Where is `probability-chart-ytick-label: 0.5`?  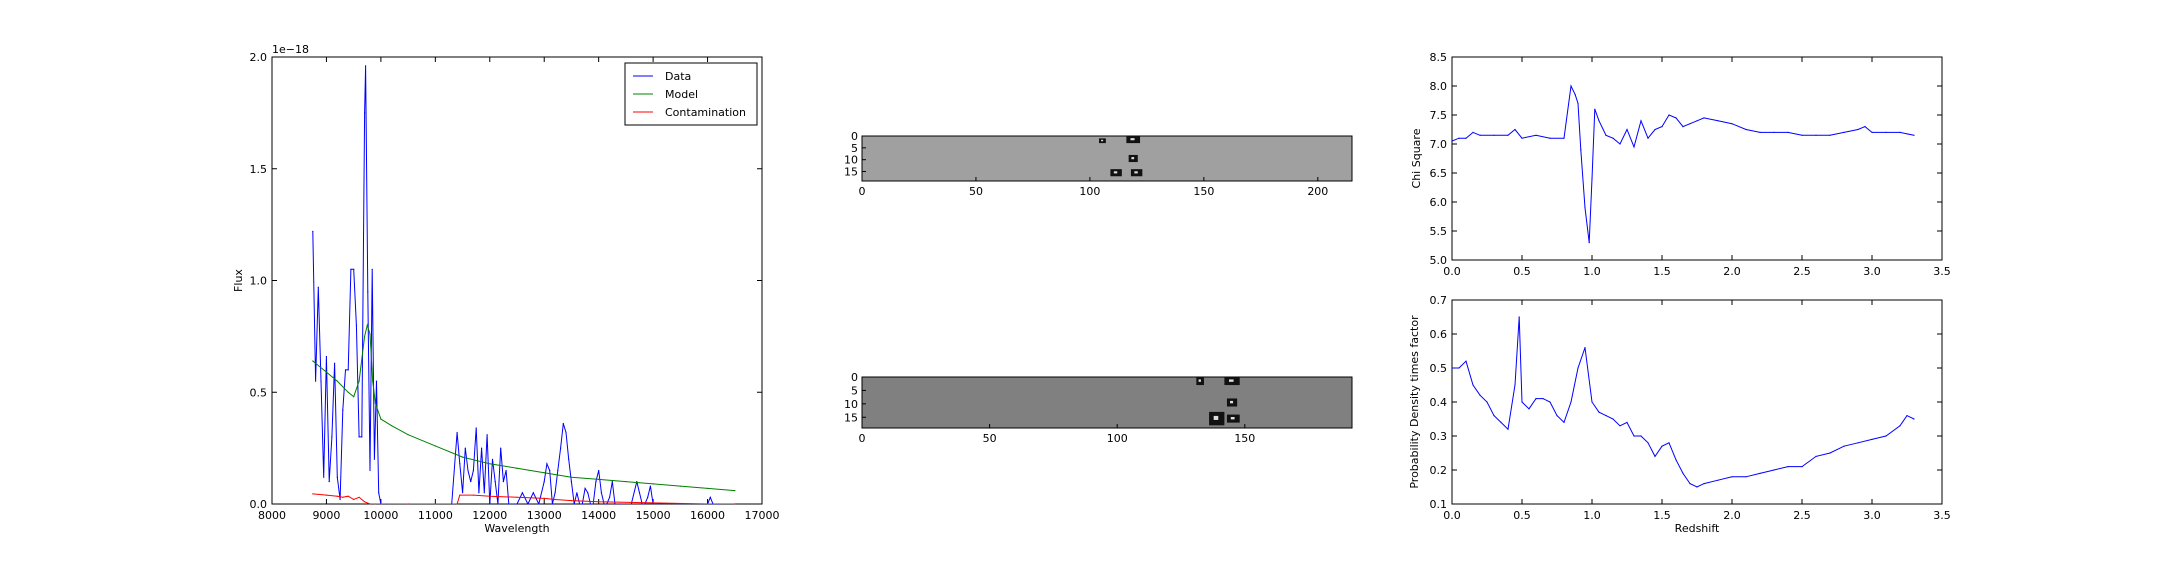 probability-chart-ytick-label: 0.5 is located at coordinates (1439, 368).